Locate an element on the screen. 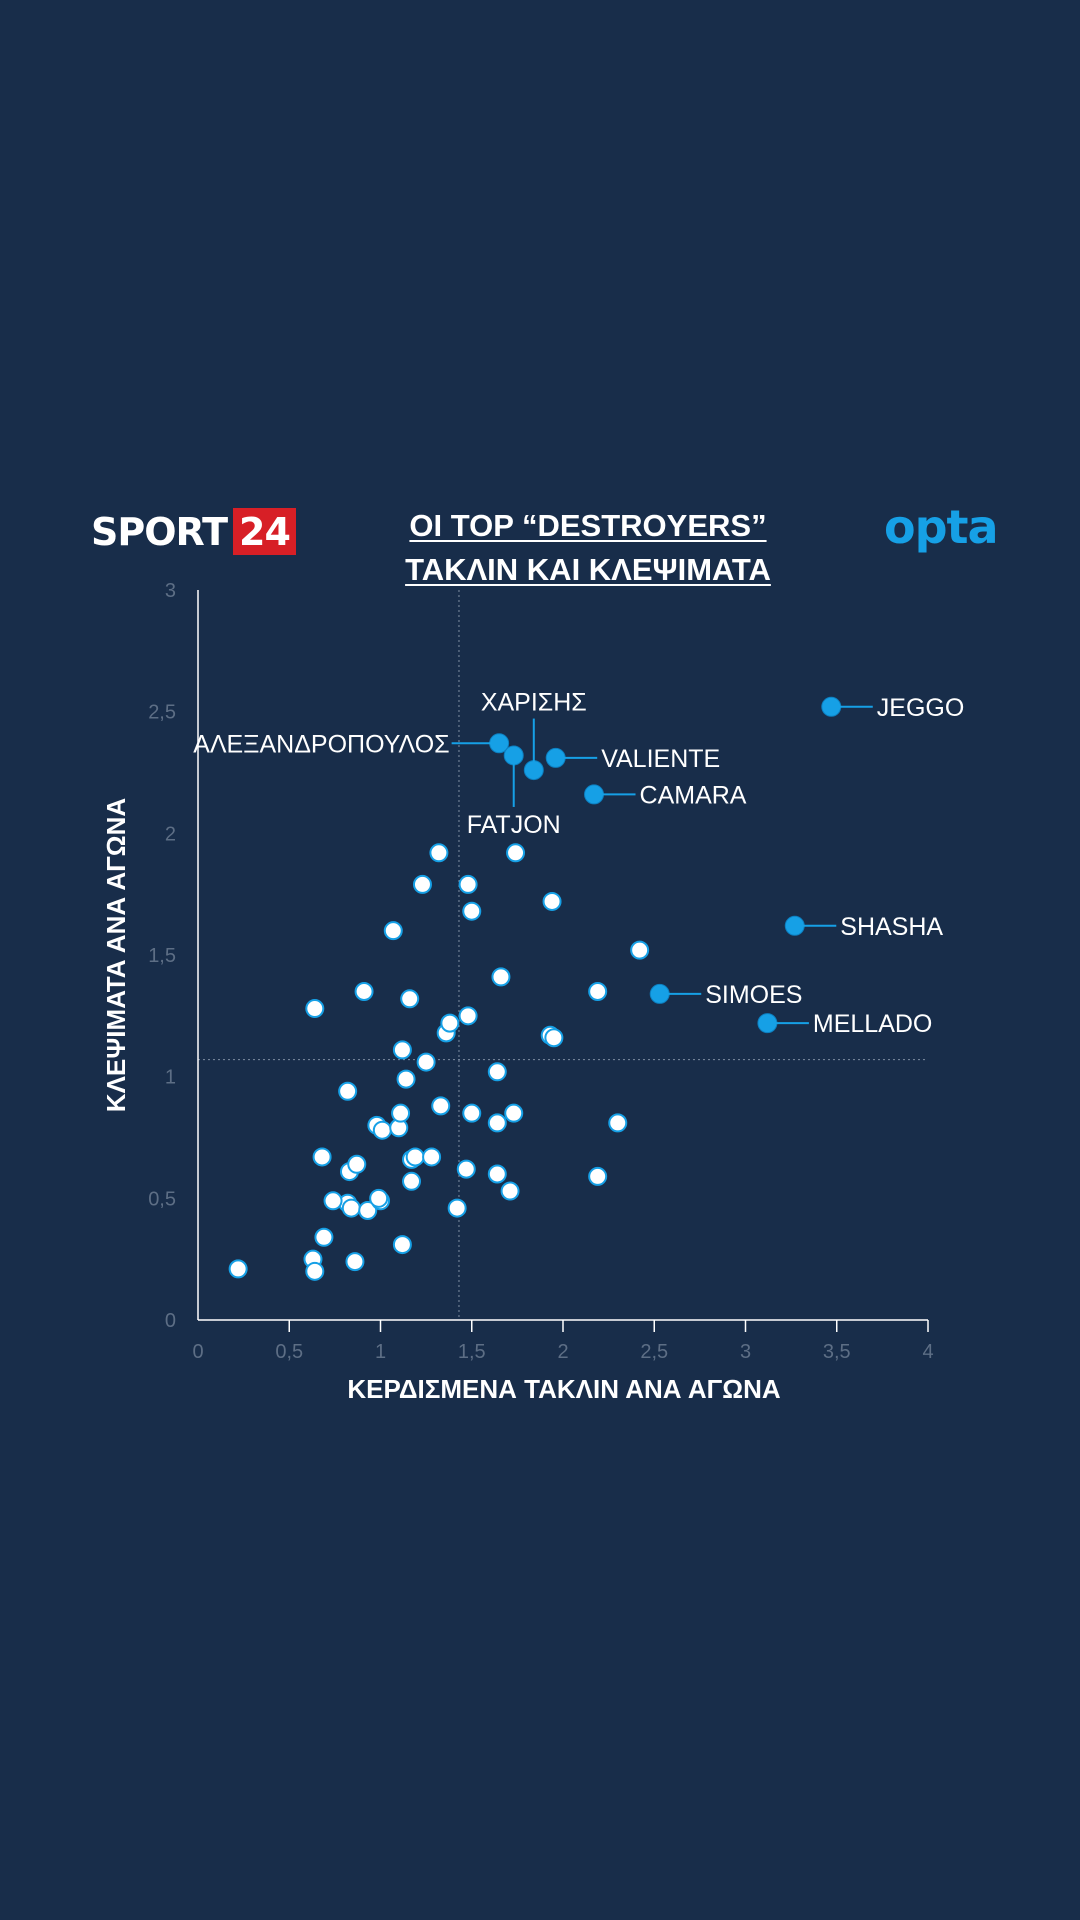 This screenshot has height=1920, width=1080. y-tick-label: 3 is located at coordinates (170, 591).